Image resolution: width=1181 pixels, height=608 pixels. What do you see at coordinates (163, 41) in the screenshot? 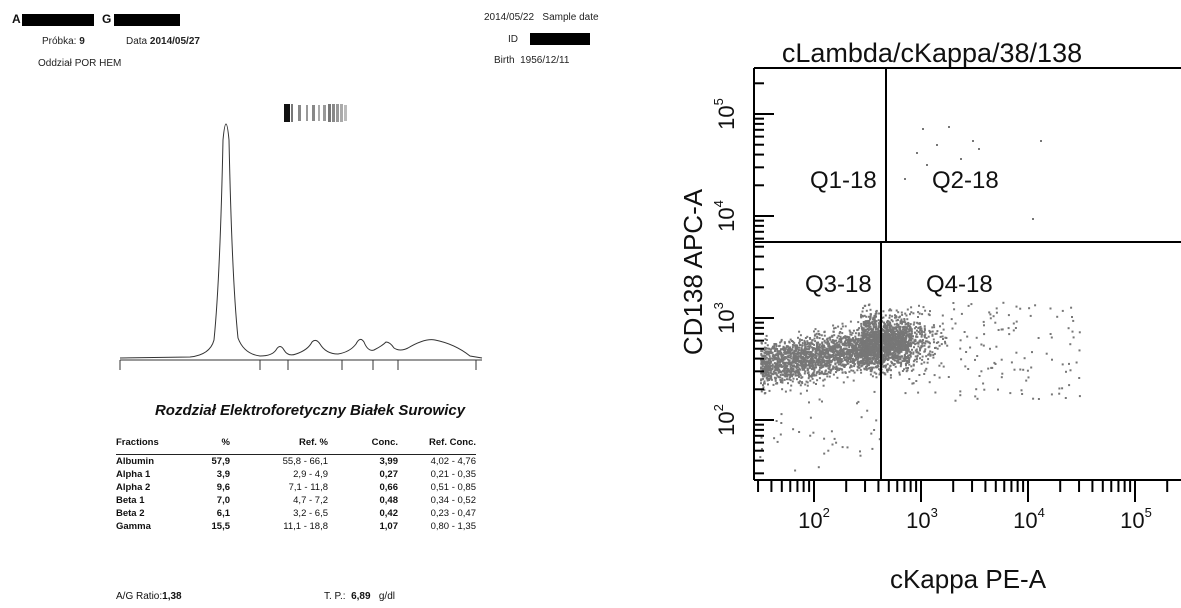
I see `date-line: Data 2014/05/27` at bounding box center [163, 41].